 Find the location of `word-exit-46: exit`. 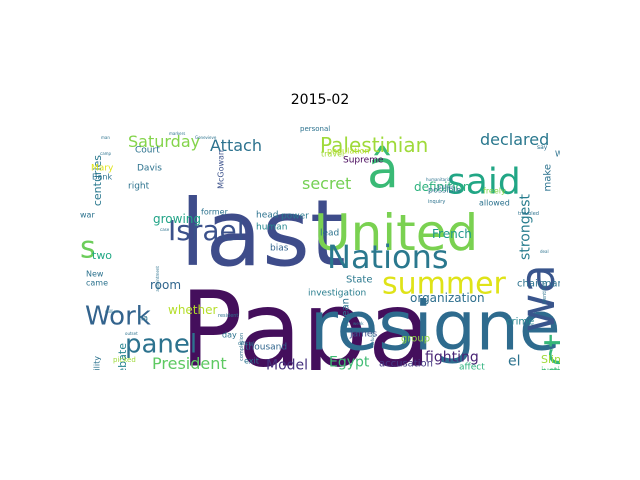

word-exit-46: exit is located at coordinates (251, 361).